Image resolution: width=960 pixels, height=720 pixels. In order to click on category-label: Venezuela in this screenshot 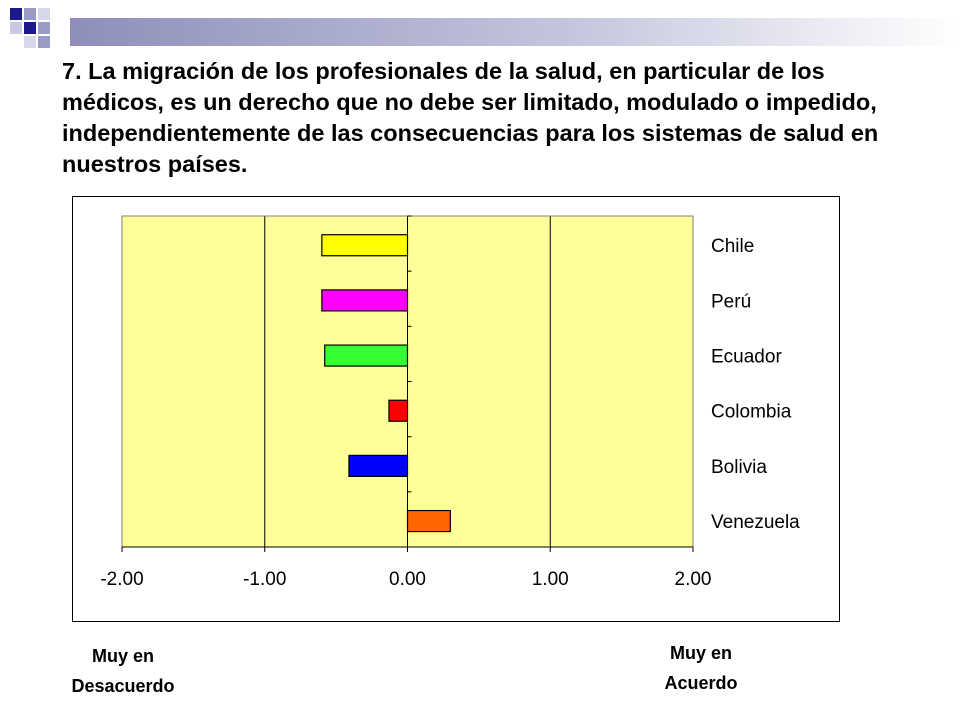, I will do `click(755, 522)`.